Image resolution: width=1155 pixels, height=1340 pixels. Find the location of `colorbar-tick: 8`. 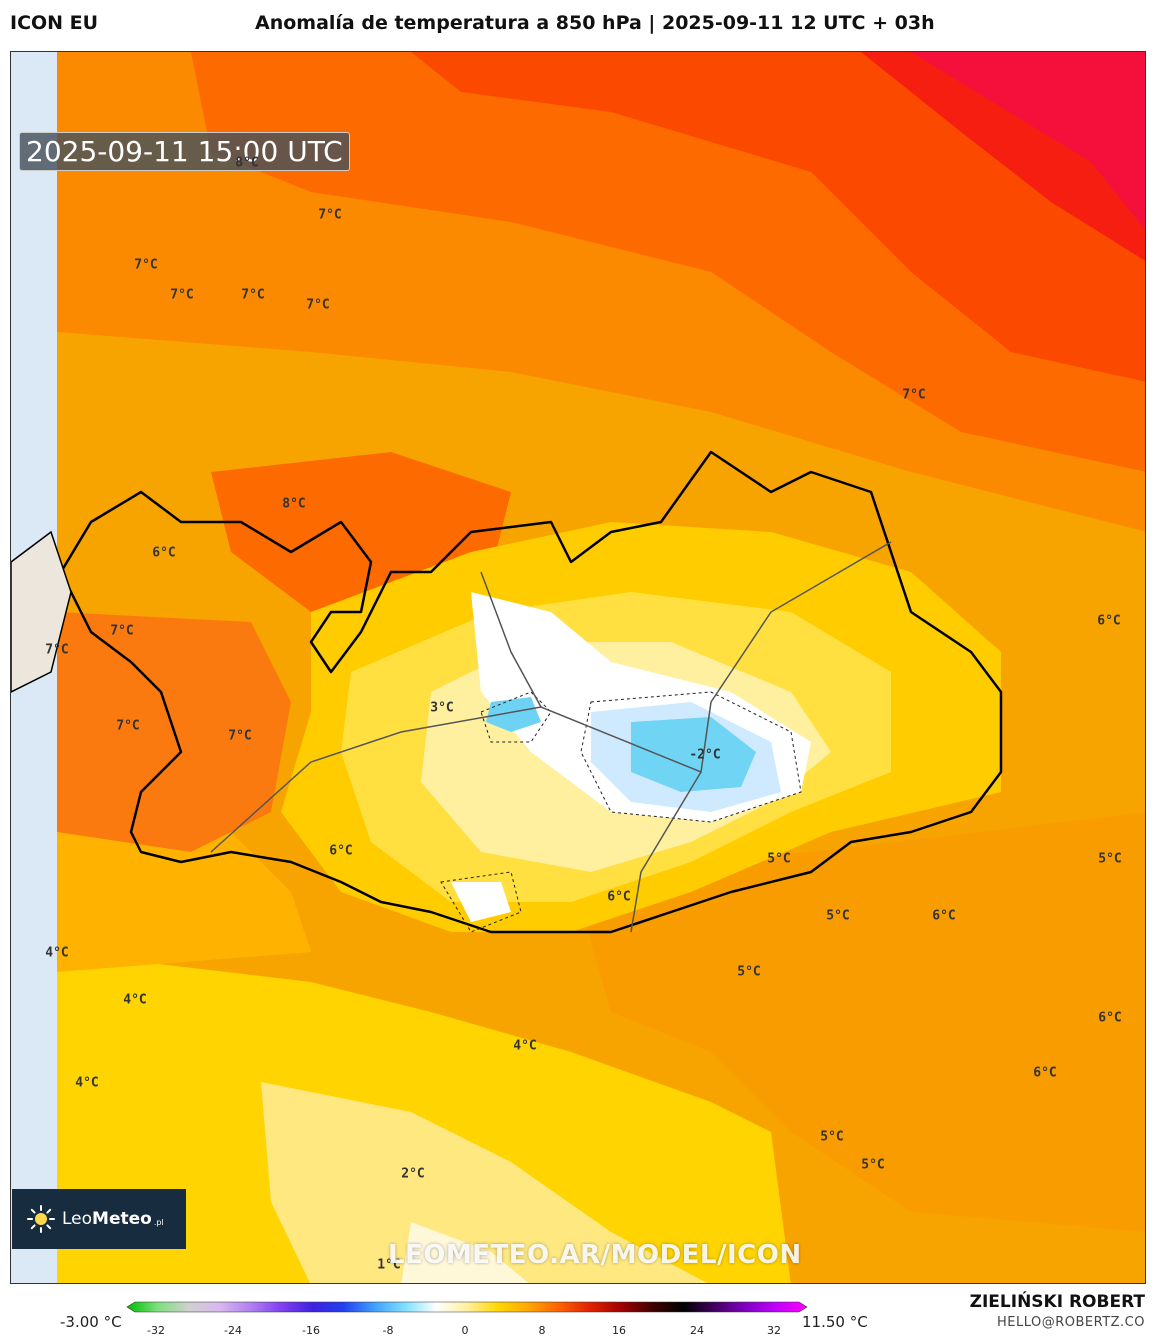

colorbar-tick: 8 is located at coordinates (542, 1330).